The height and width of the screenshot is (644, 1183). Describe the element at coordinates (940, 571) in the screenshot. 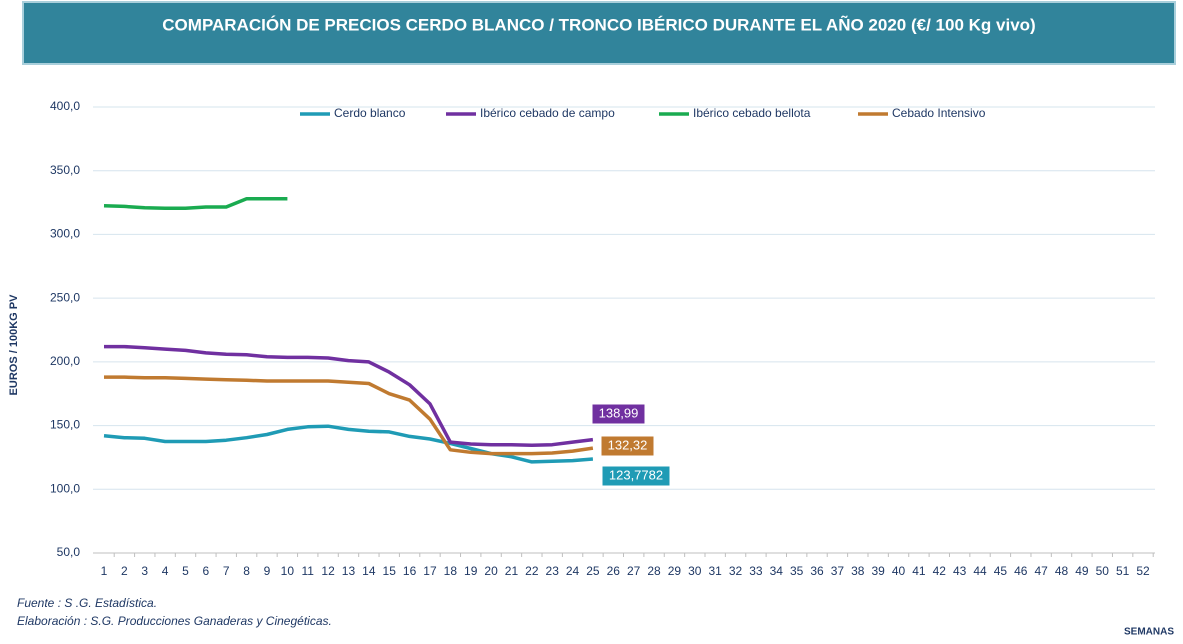

I see `x-tick-label: 42` at that location.